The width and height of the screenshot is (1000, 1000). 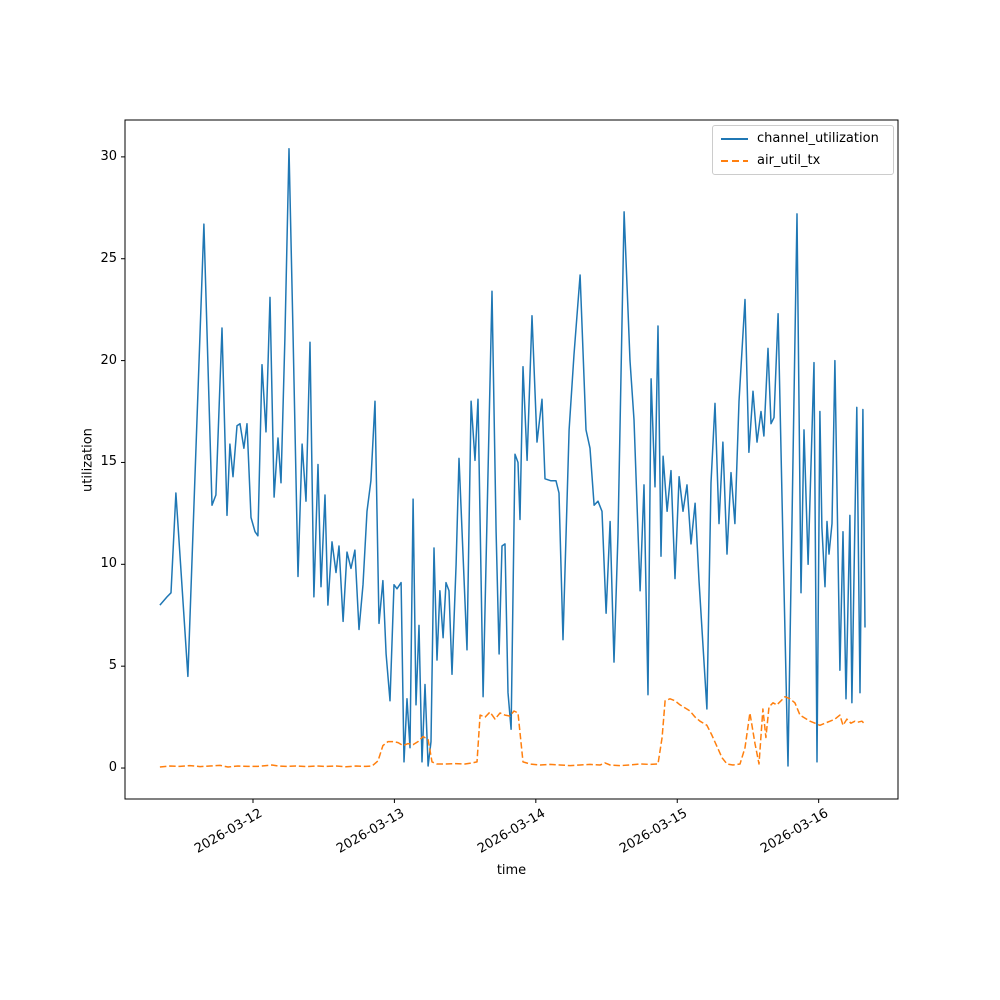 What do you see at coordinates (108, 564) in the screenshot?
I see `y-tick-label: 10` at bounding box center [108, 564].